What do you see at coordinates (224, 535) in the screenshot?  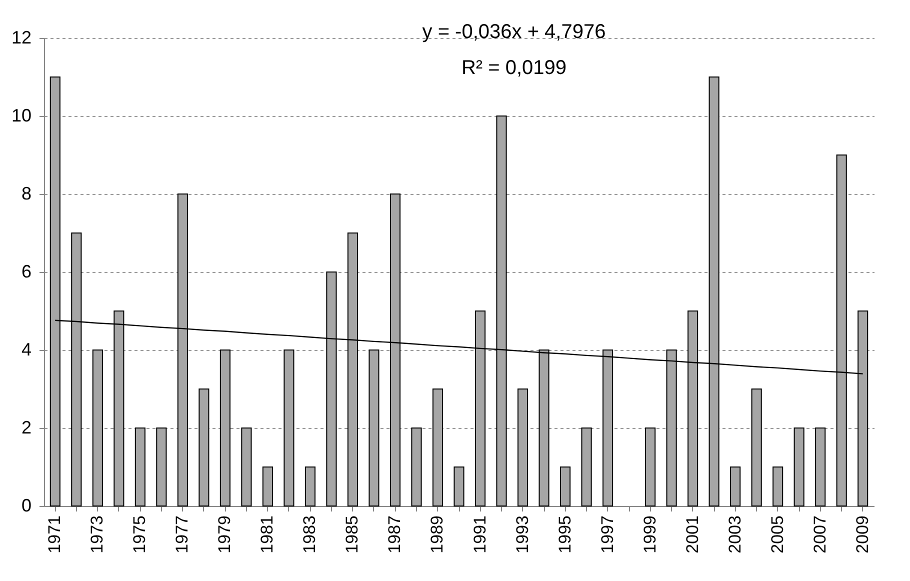 I see `x-tick-label: 1979` at bounding box center [224, 535].